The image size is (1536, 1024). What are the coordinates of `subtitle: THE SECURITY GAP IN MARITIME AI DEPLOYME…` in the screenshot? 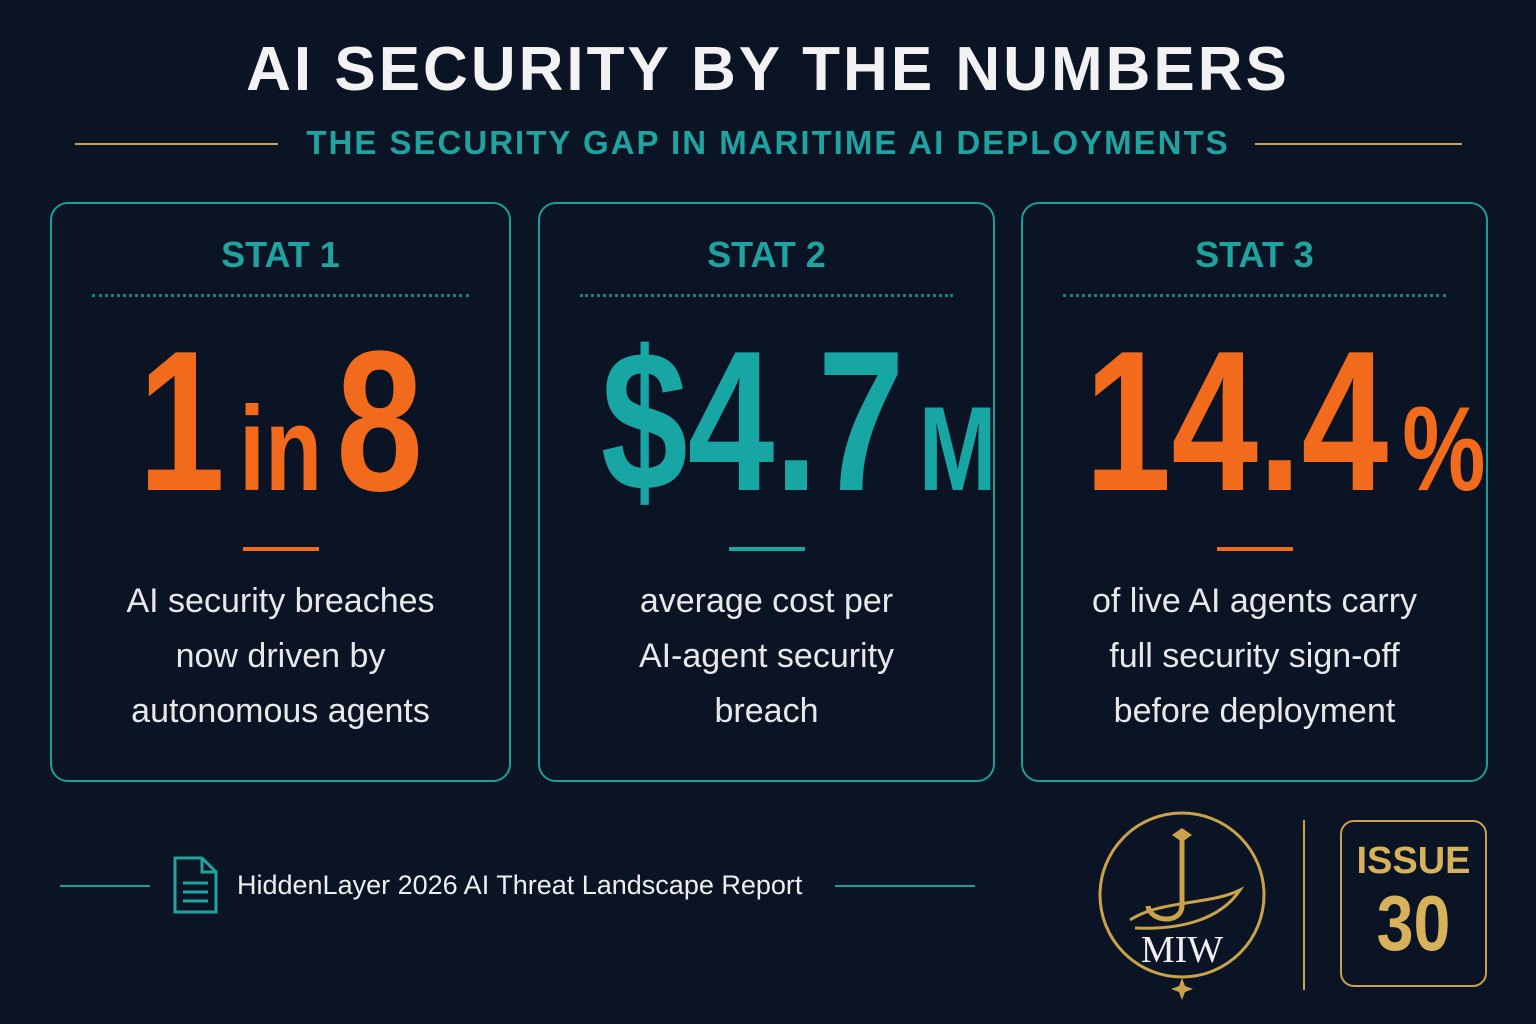 It's located at (768, 142).